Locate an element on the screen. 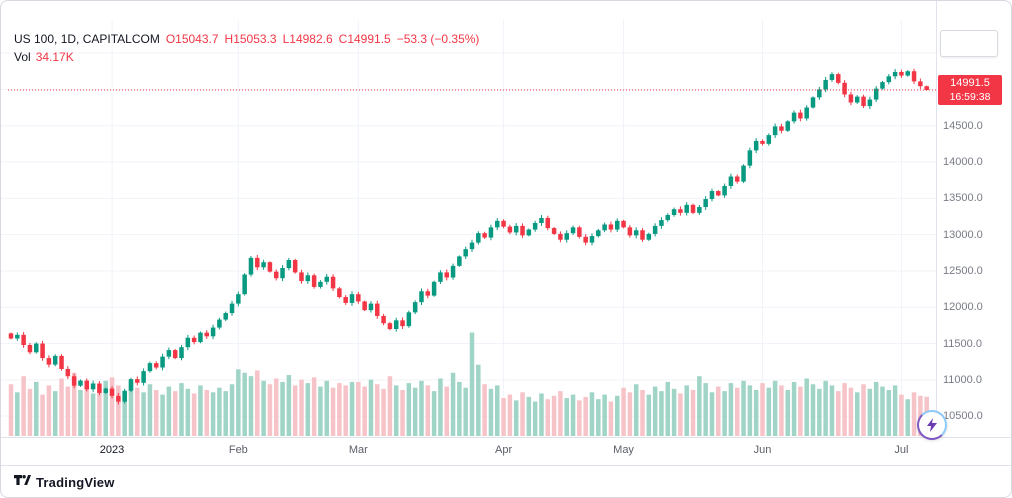 This screenshot has height=498, width=1012. current-price-tag: 14991.5 16:59:38 is located at coordinates (970, 90).